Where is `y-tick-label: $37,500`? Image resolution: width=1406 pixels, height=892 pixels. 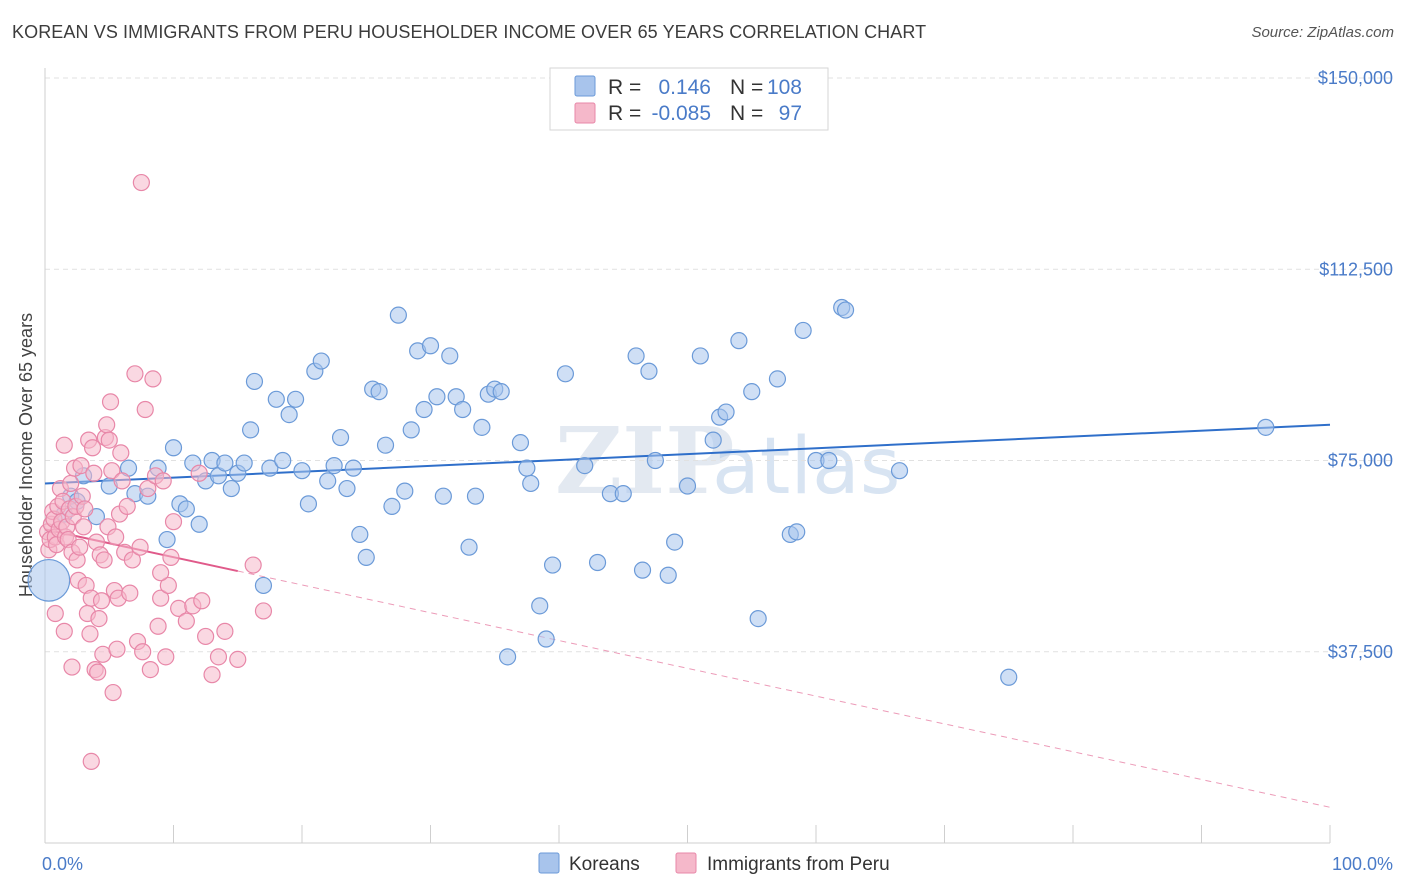 y-tick-label: $37,500 is located at coordinates (1360, 652).